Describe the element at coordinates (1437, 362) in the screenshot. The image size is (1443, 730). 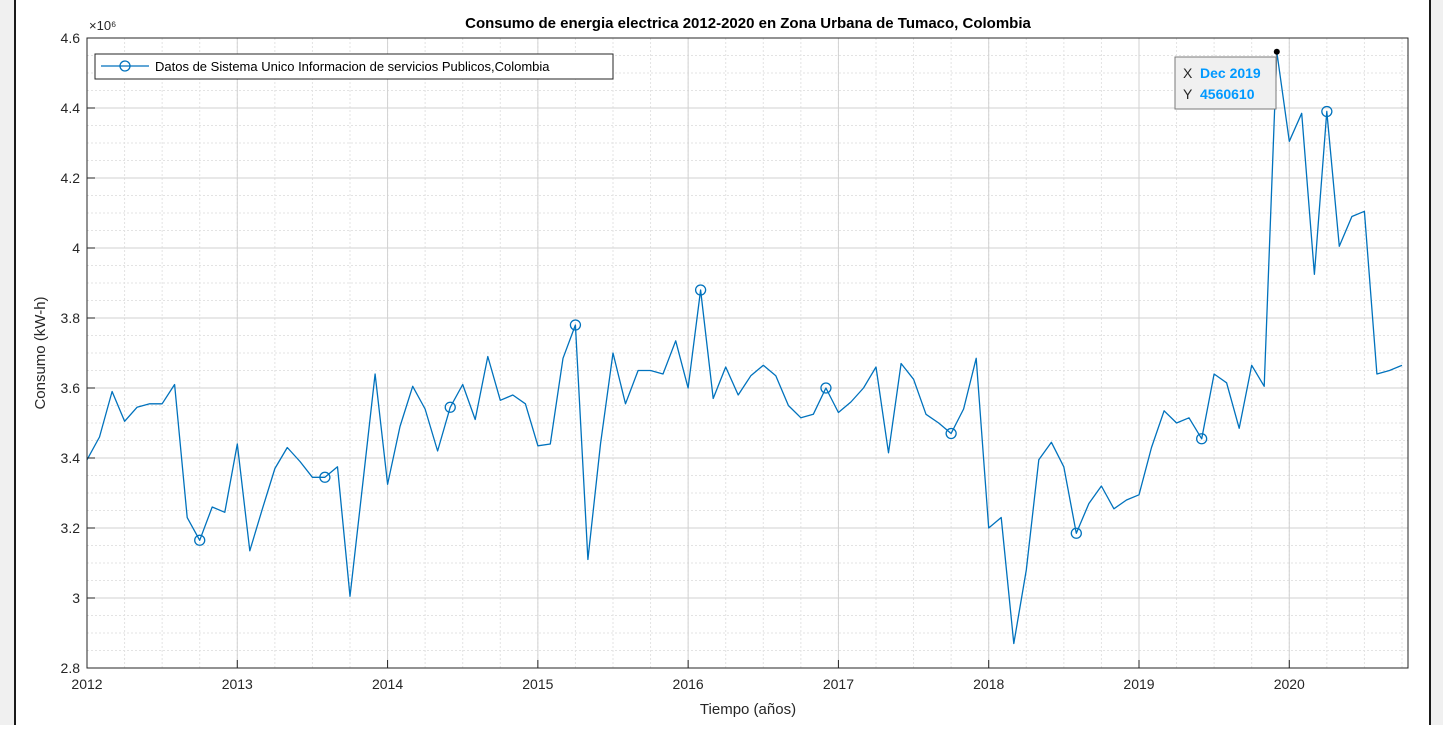
I see `right-window-edge` at that location.